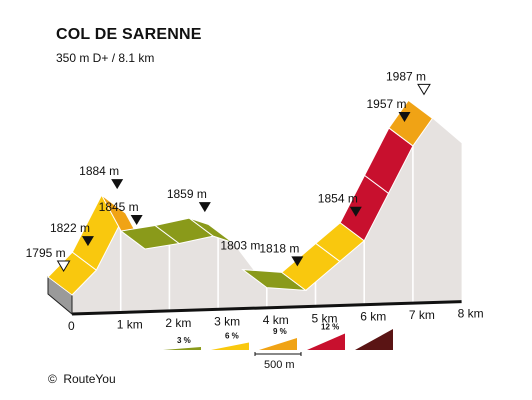  Describe the element at coordinates (227, 321) in the screenshot. I see `x-tick-label: 3 km` at that location.